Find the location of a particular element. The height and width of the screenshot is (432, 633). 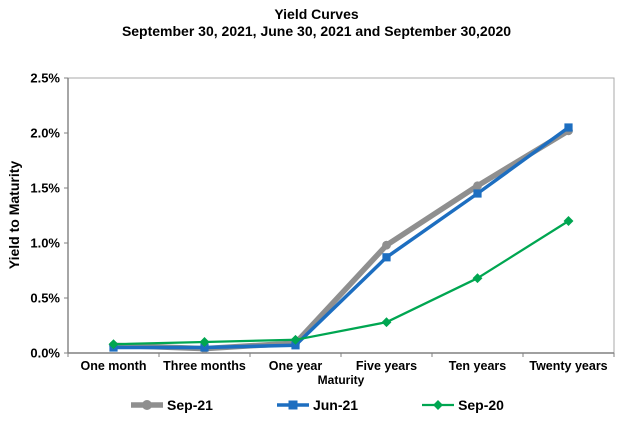

x-tick-label: Three months is located at coordinates (204, 366).